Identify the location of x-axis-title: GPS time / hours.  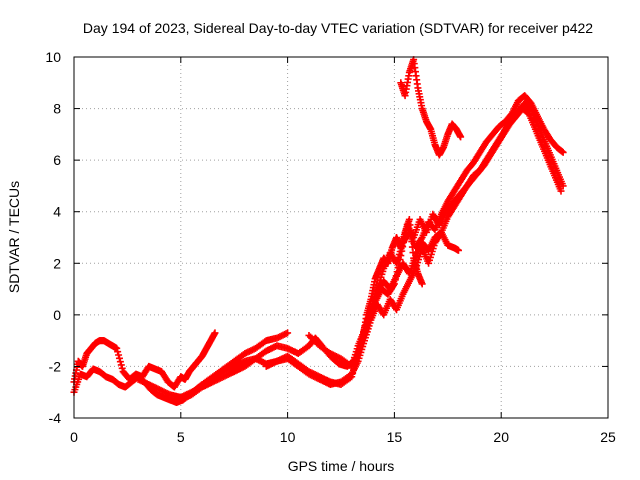
(341, 466).